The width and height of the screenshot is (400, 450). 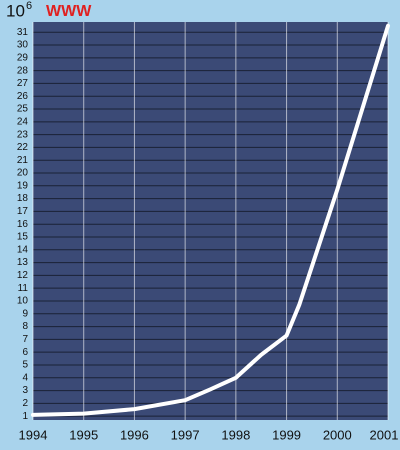 What do you see at coordinates (33, 434) in the screenshot?
I see `x-tick-label: 1994` at bounding box center [33, 434].